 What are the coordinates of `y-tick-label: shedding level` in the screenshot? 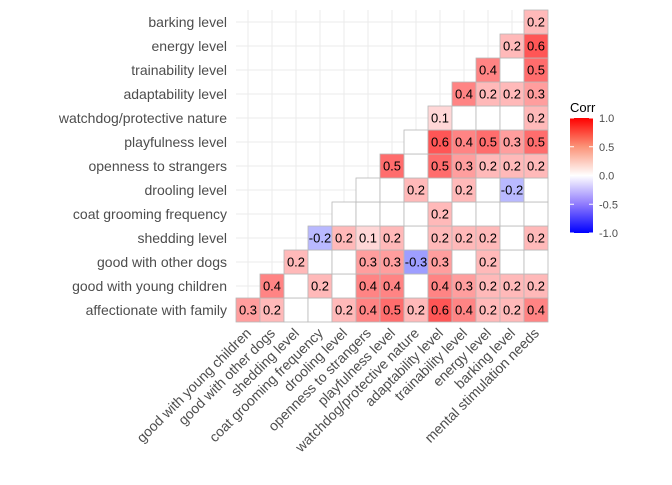 It's located at (182, 238).